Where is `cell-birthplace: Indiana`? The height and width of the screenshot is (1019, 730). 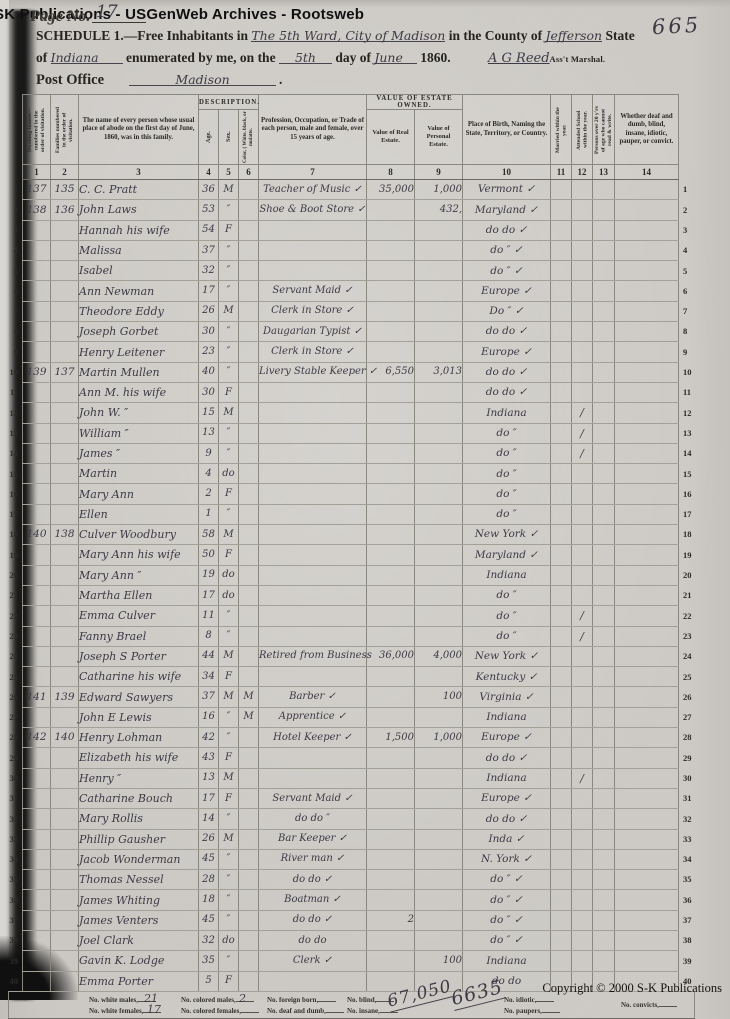 cell-birthplace: Indiana is located at coordinates (506, 778).